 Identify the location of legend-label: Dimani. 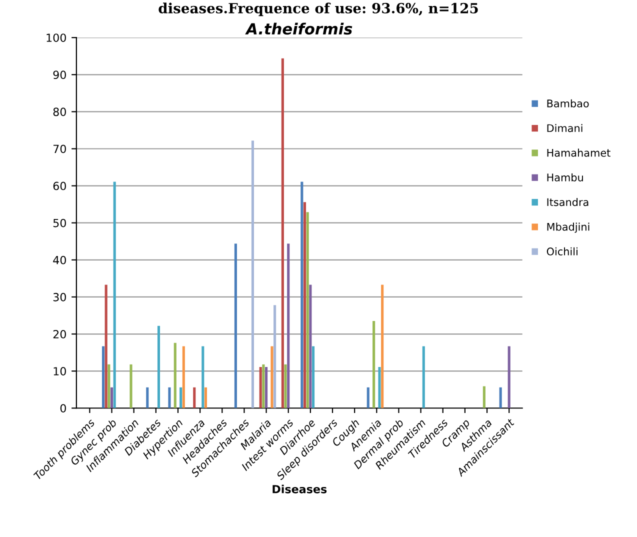
(564, 128).